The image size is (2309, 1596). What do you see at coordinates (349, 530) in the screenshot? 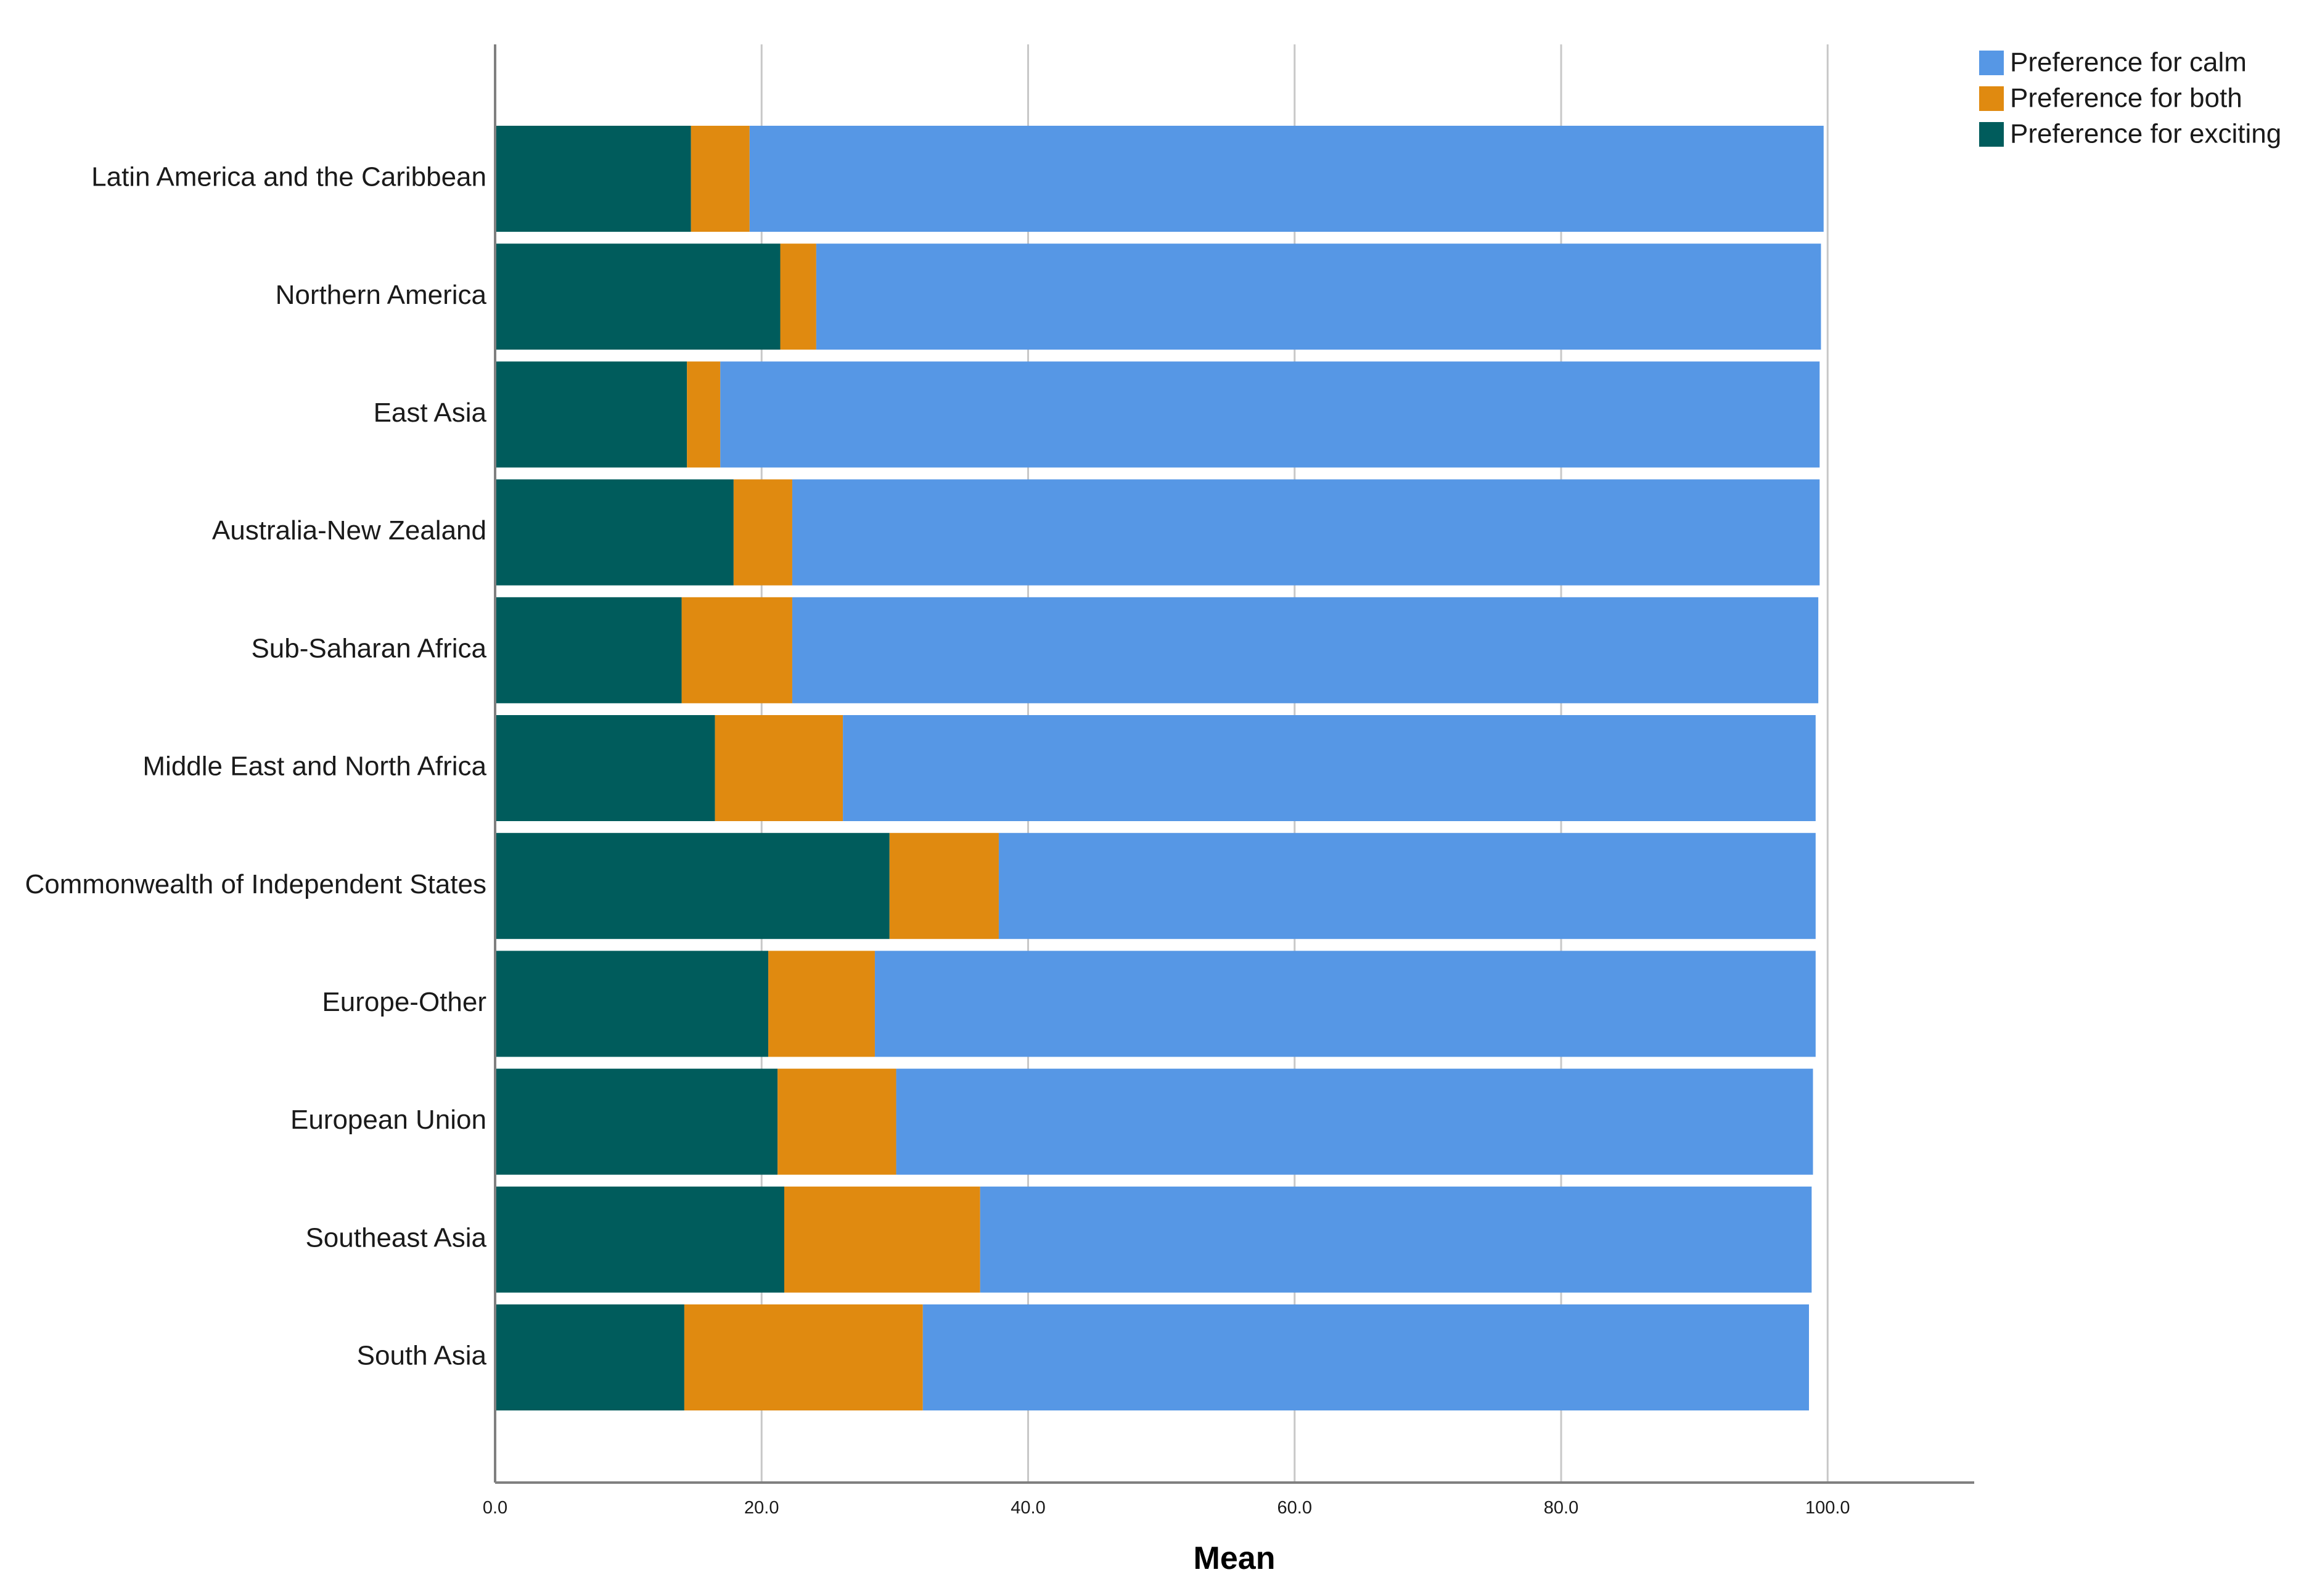
I see `category-label: Australia-New Zealand` at bounding box center [349, 530].